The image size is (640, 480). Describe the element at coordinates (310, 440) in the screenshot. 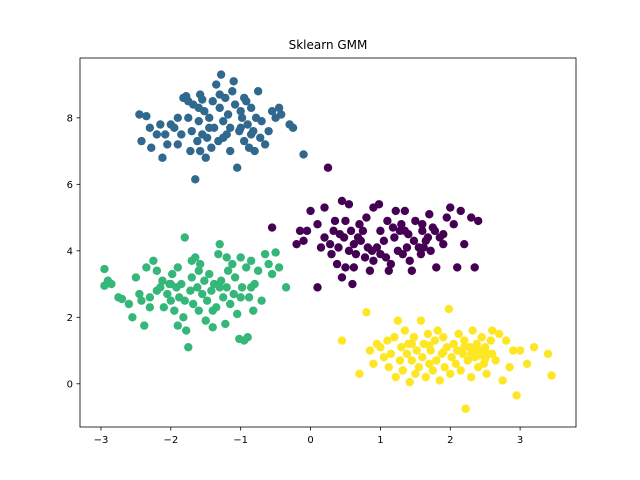

I see `x-tick-label: 0` at that location.